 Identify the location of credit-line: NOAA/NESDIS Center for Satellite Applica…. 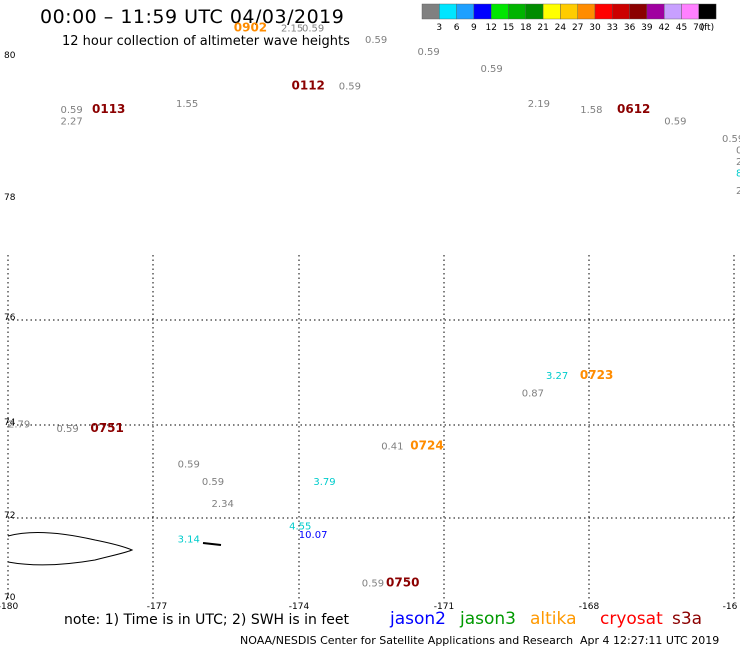
(407, 640).